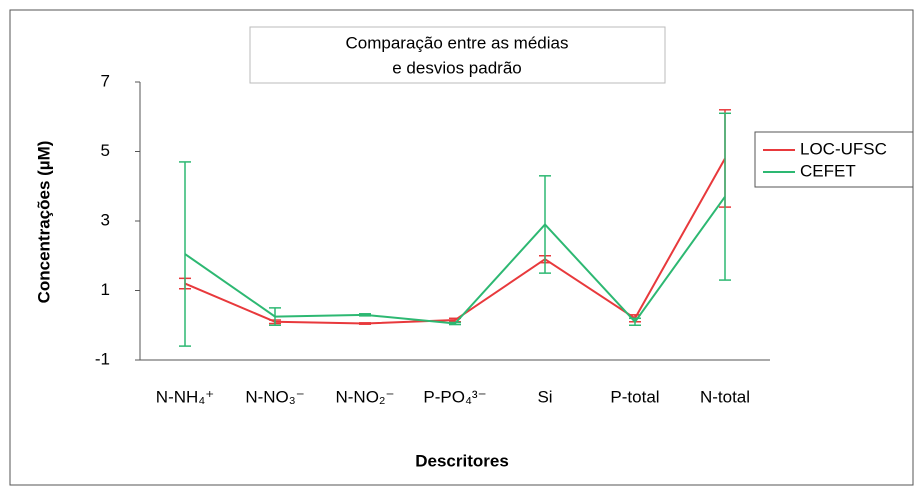 The image size is (924, 496). I want to click on y-tick-label: 3, so click(105, 219).